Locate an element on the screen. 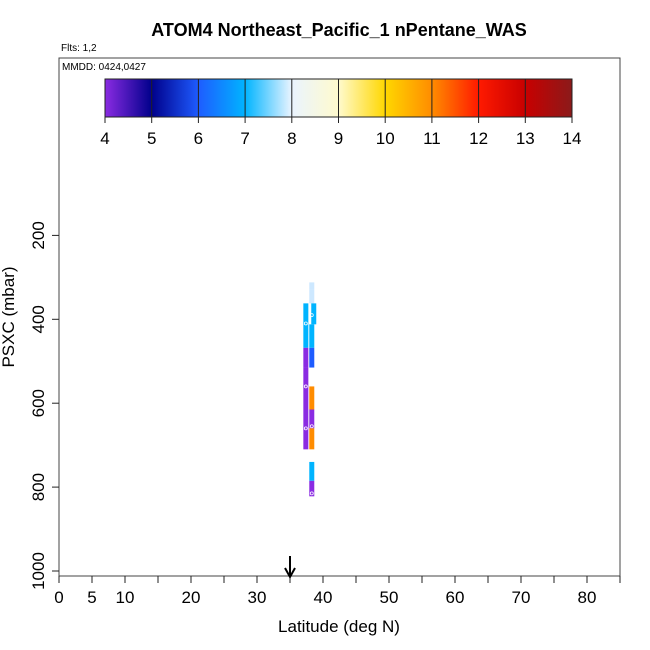 The image size is (650, 650). y-tick-label: 200 is located at coordinates (38, 235).